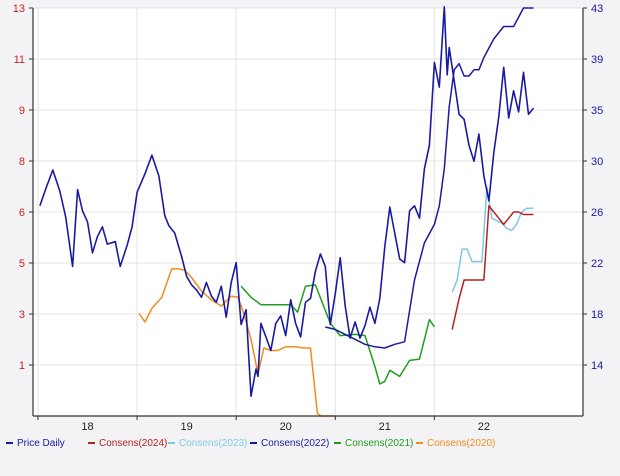 The width and height of the screenshot is (620, 476). Describe the element at coordinates (22, 162) in the screenshot. I see `y-left-tick-label: 8` at that location.